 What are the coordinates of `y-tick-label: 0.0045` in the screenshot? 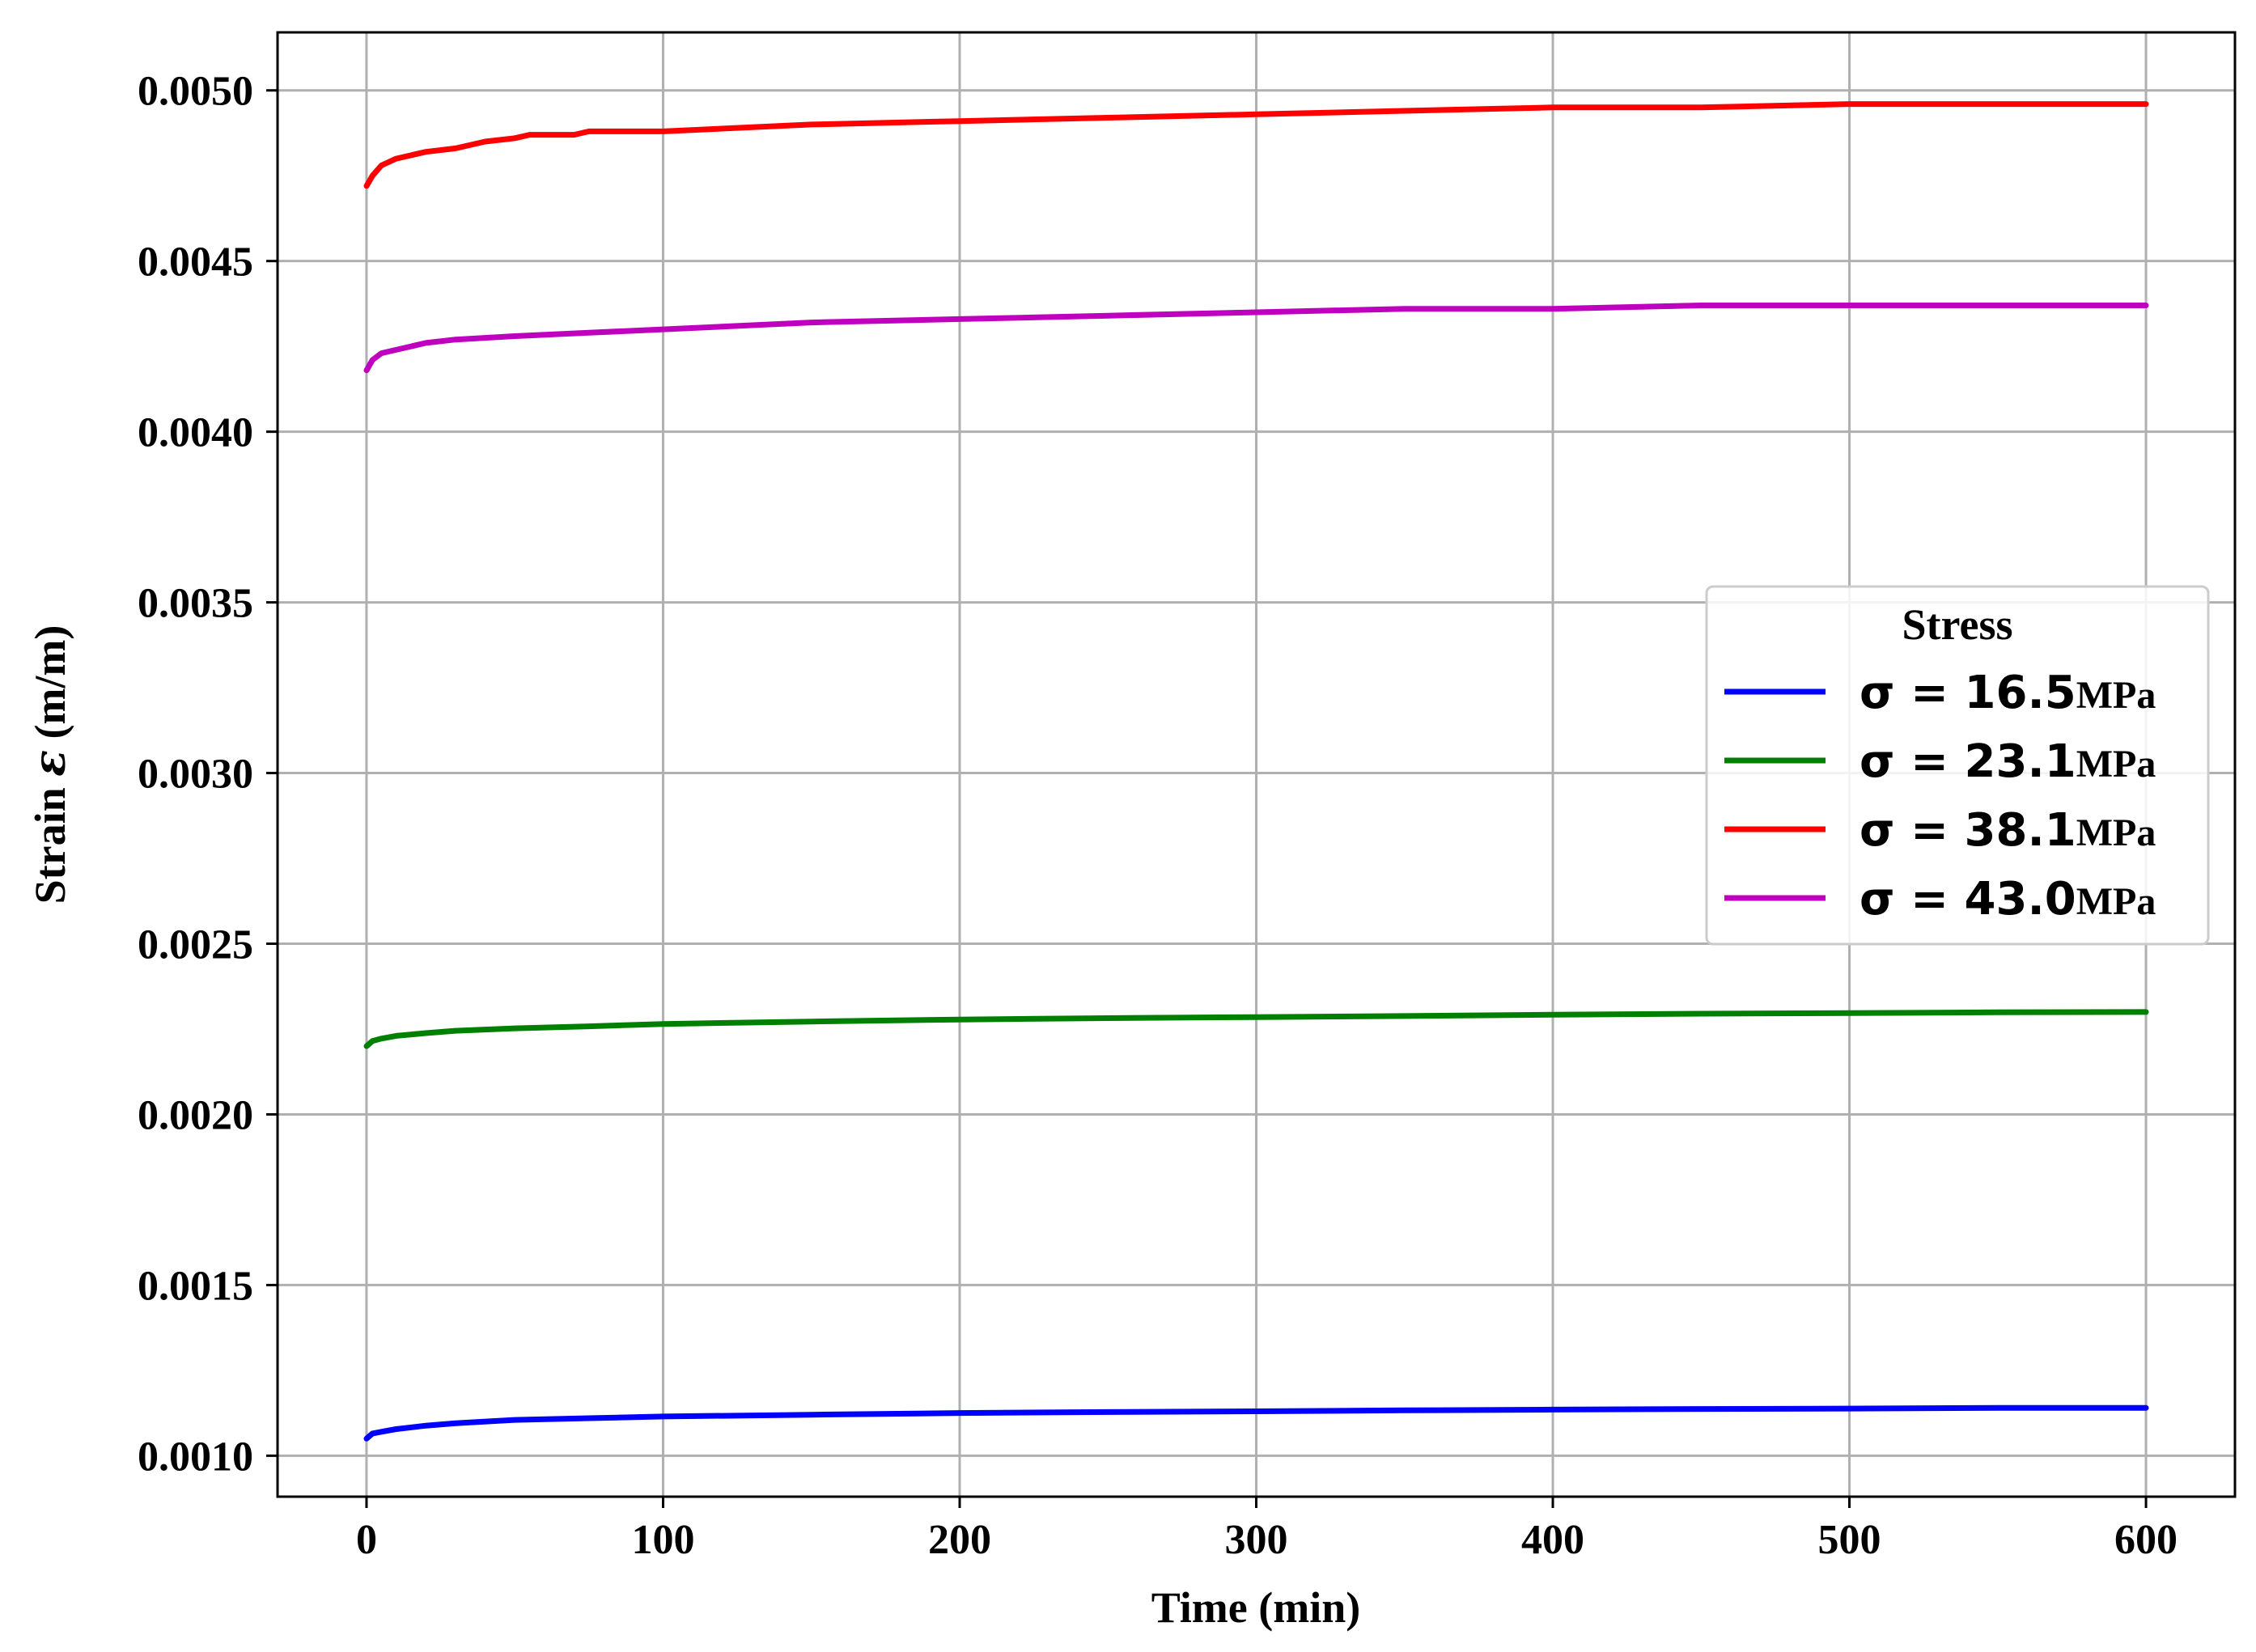 It's located at (195, 262).